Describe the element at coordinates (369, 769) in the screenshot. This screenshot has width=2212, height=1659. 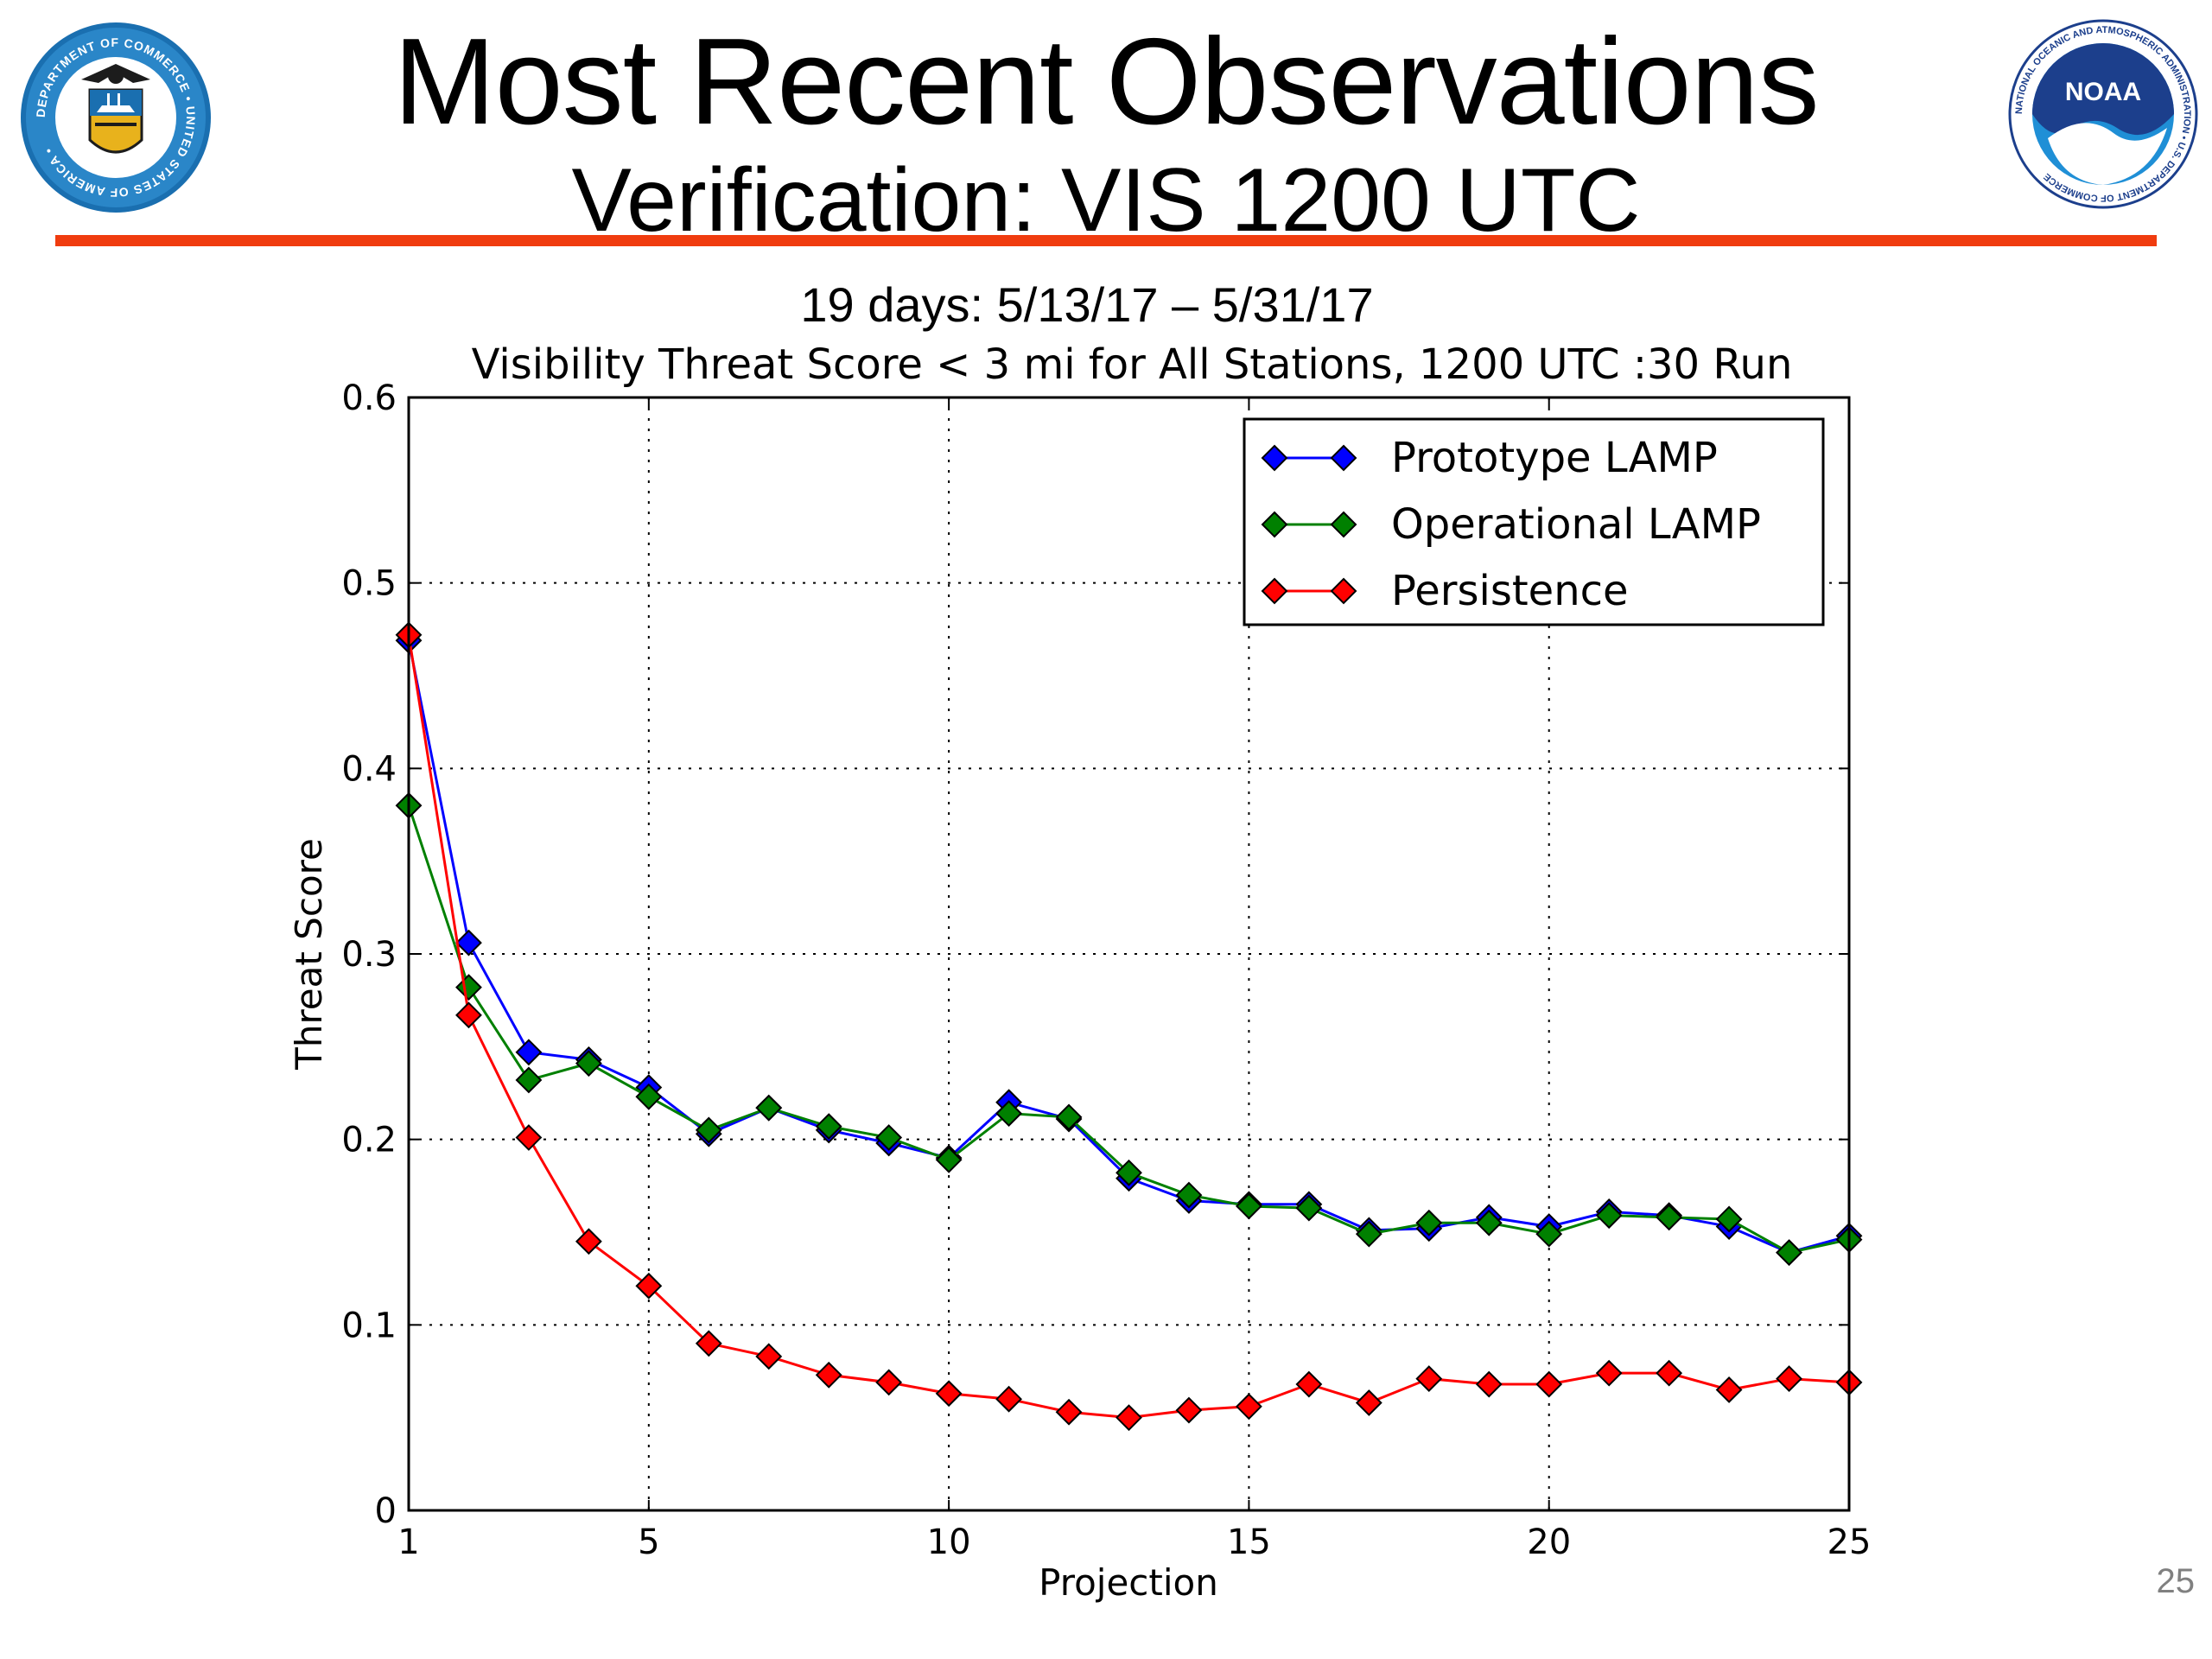
I see `y-tick-label: 0.4` at that location.